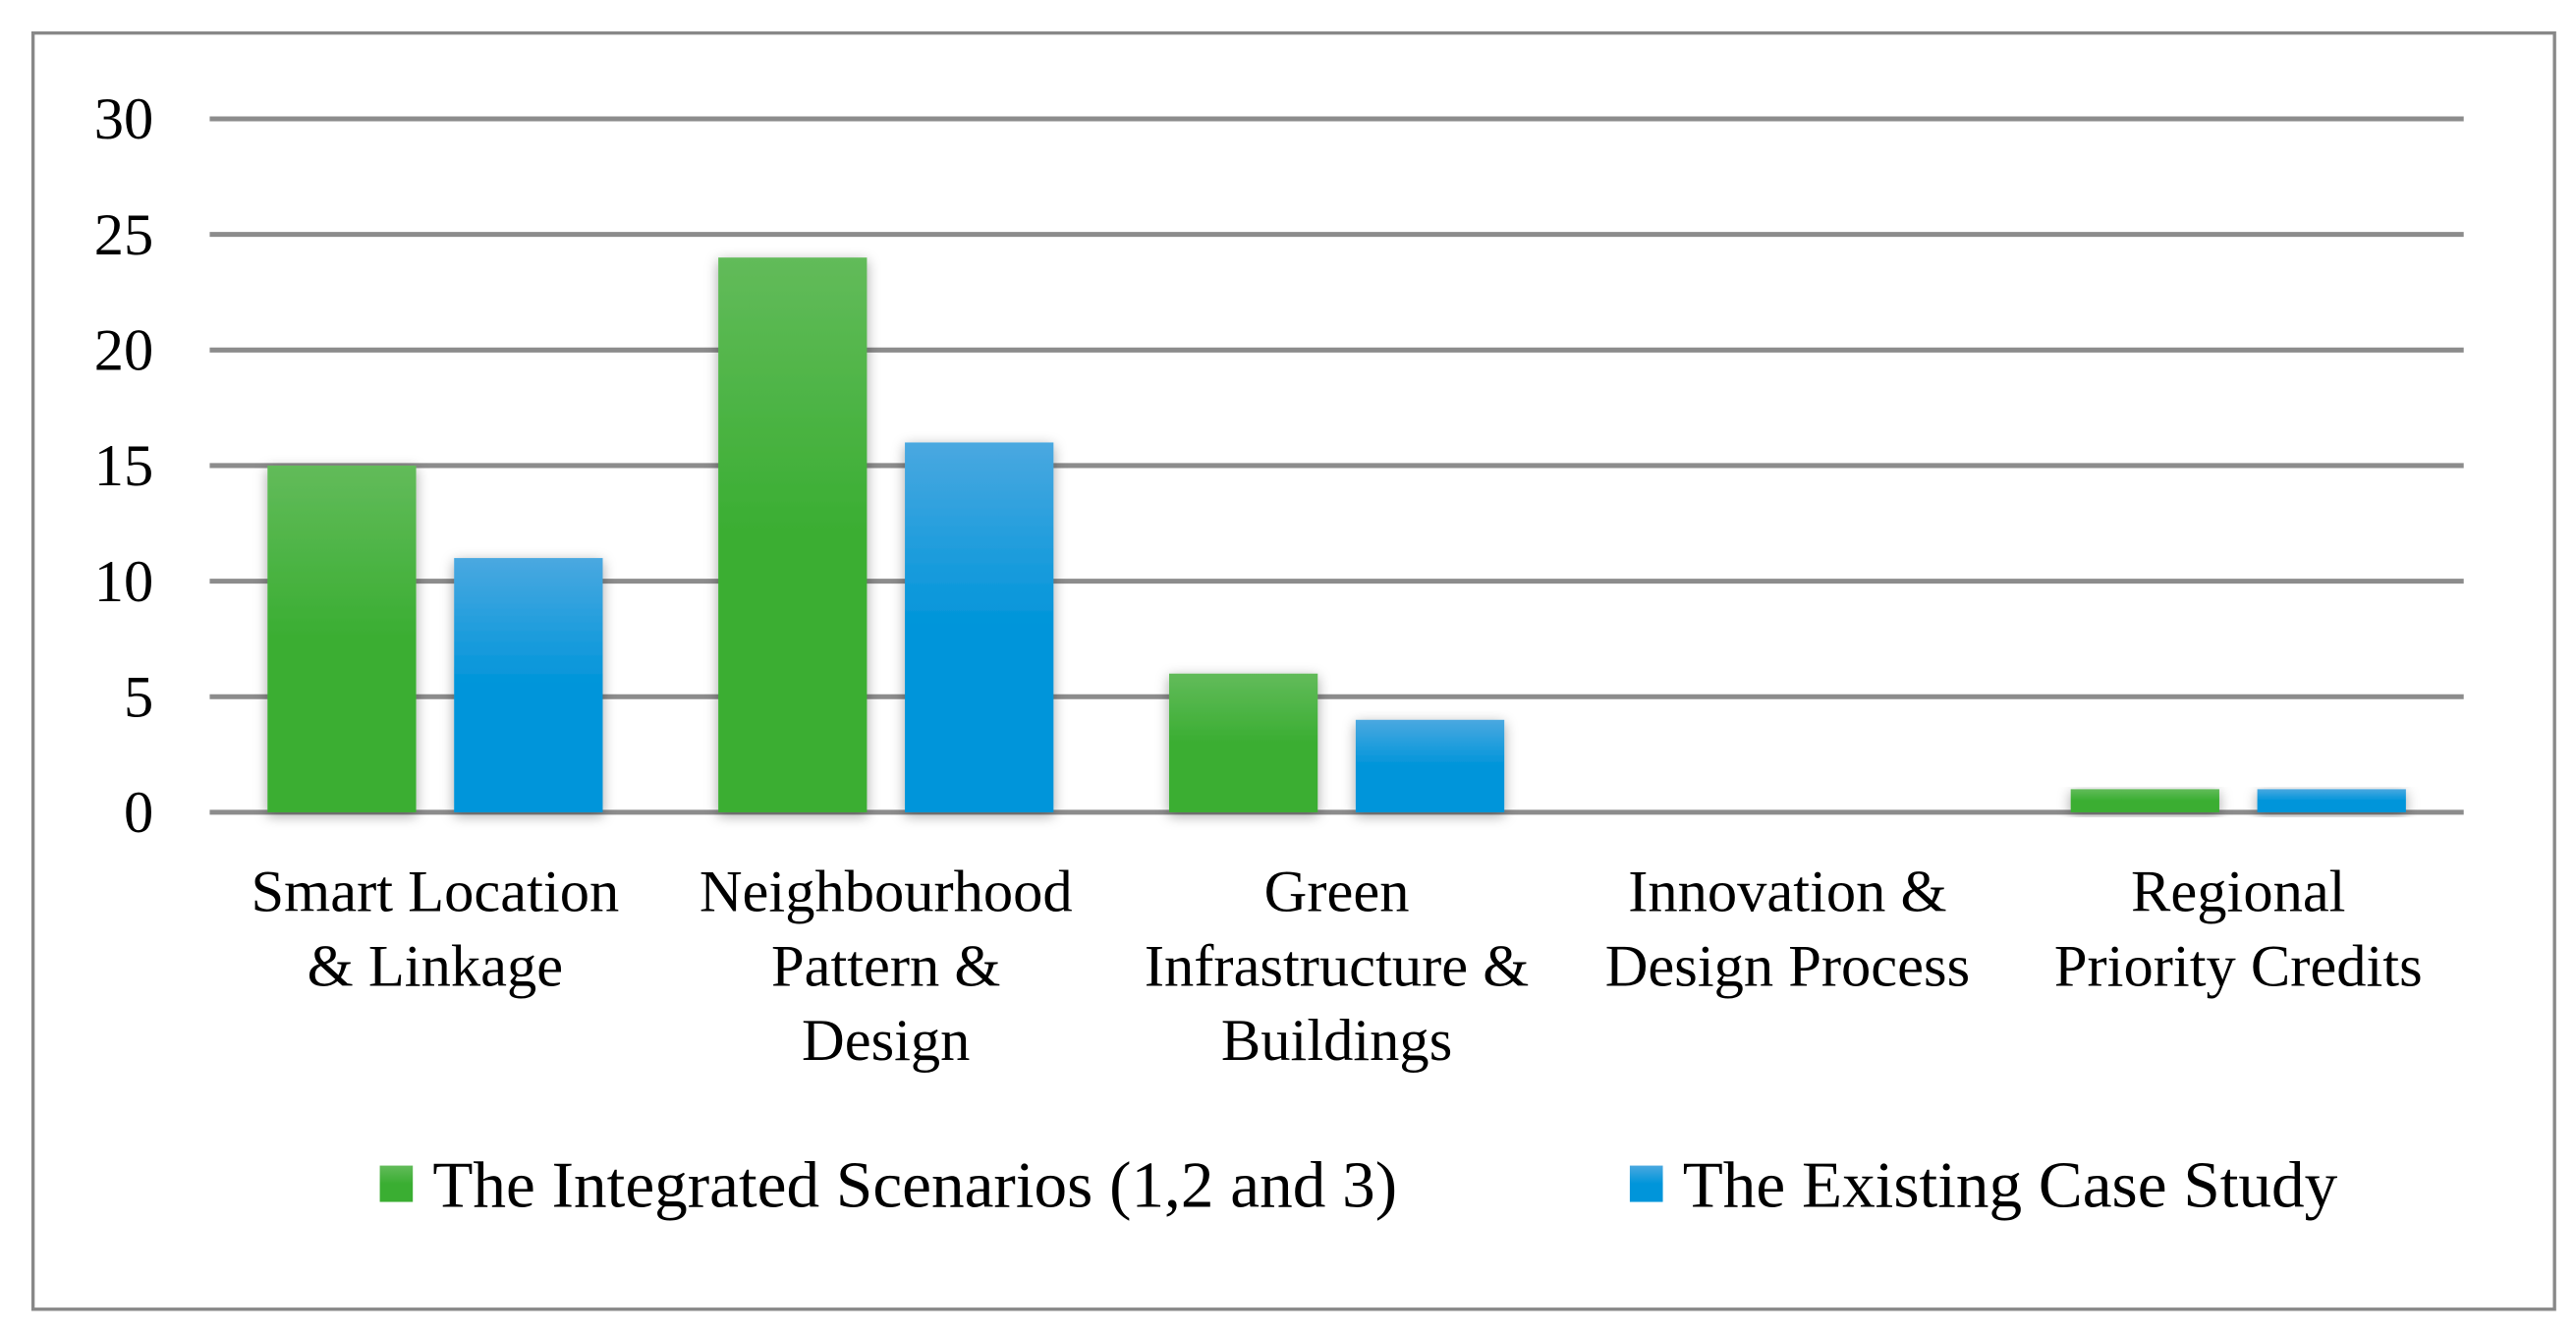 The image size is (2576, 1334). Describe the element at coordinates (2010, 1185) in the screenshot. I see `legend-label: The Existing Case Study` at that location.